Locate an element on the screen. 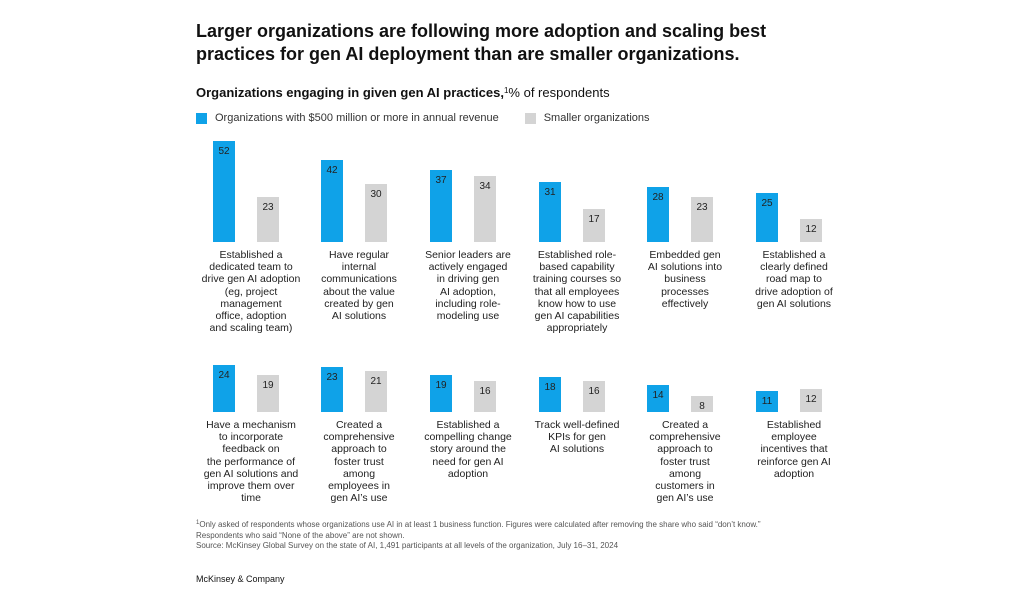 This screenshot has height=608, width=1024. category-label-line: internal is located at coordinates (359, 267).